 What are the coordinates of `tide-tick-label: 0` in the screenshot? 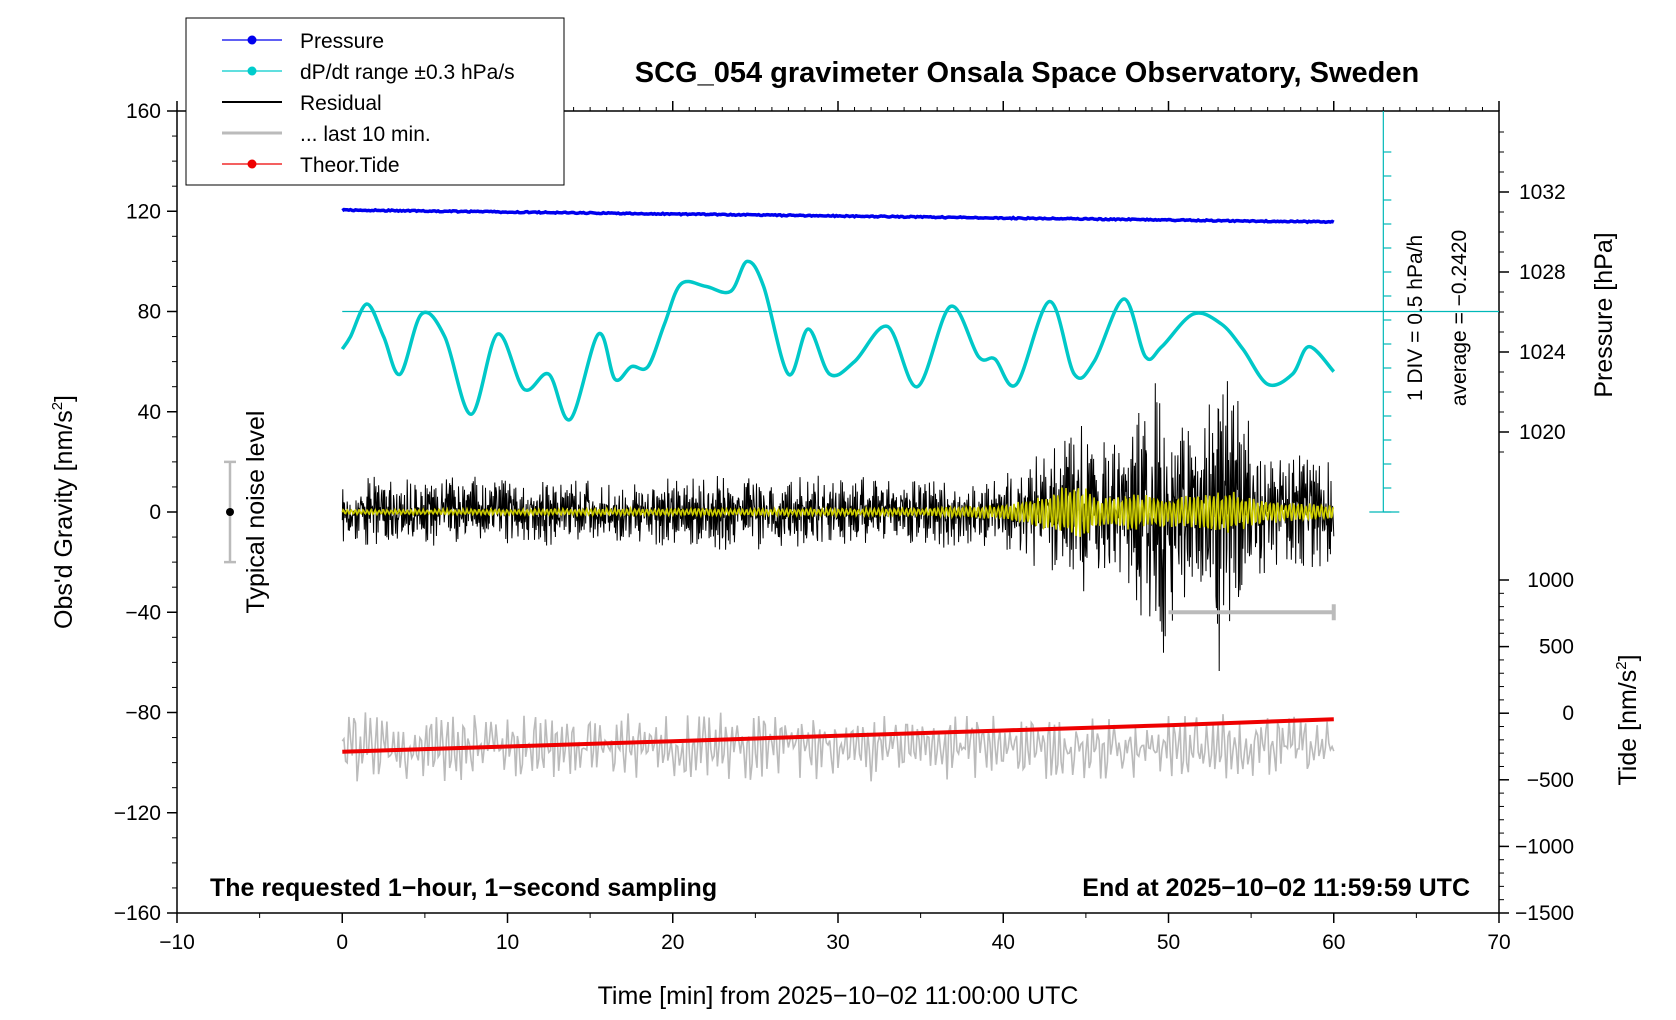 It's located at (1568, 713).